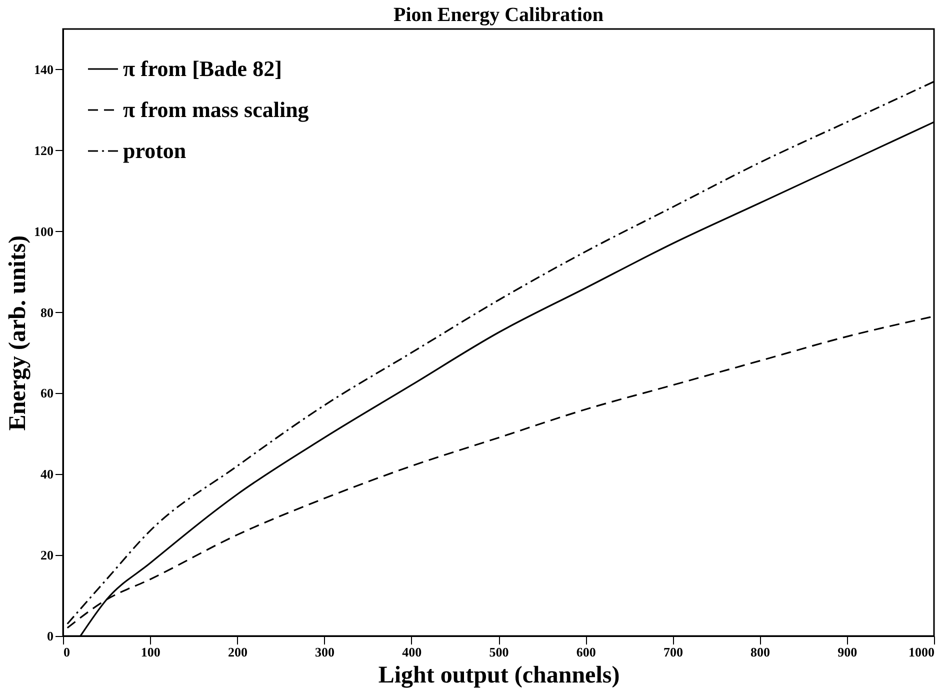  What do you see at coordinates (848, 652) in the screenshot?
I see `x-tick-label: 900` at bounding box center [848, 652].